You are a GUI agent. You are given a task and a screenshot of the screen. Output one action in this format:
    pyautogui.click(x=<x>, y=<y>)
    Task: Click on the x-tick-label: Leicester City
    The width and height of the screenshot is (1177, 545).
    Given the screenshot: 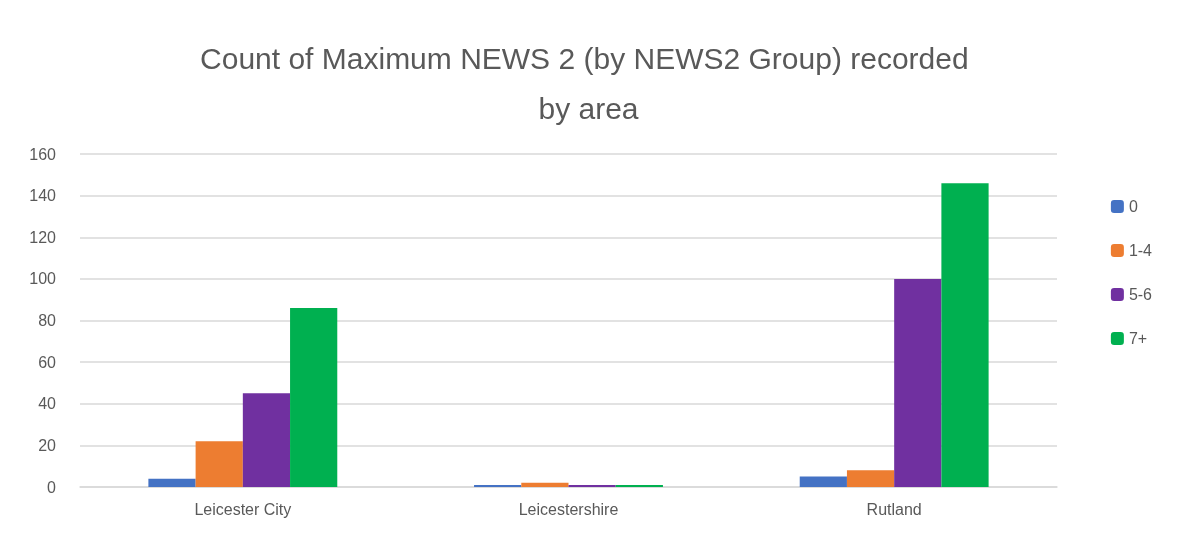 What is the action you would take?
    pyautogui.click(x=243, y=509)
    